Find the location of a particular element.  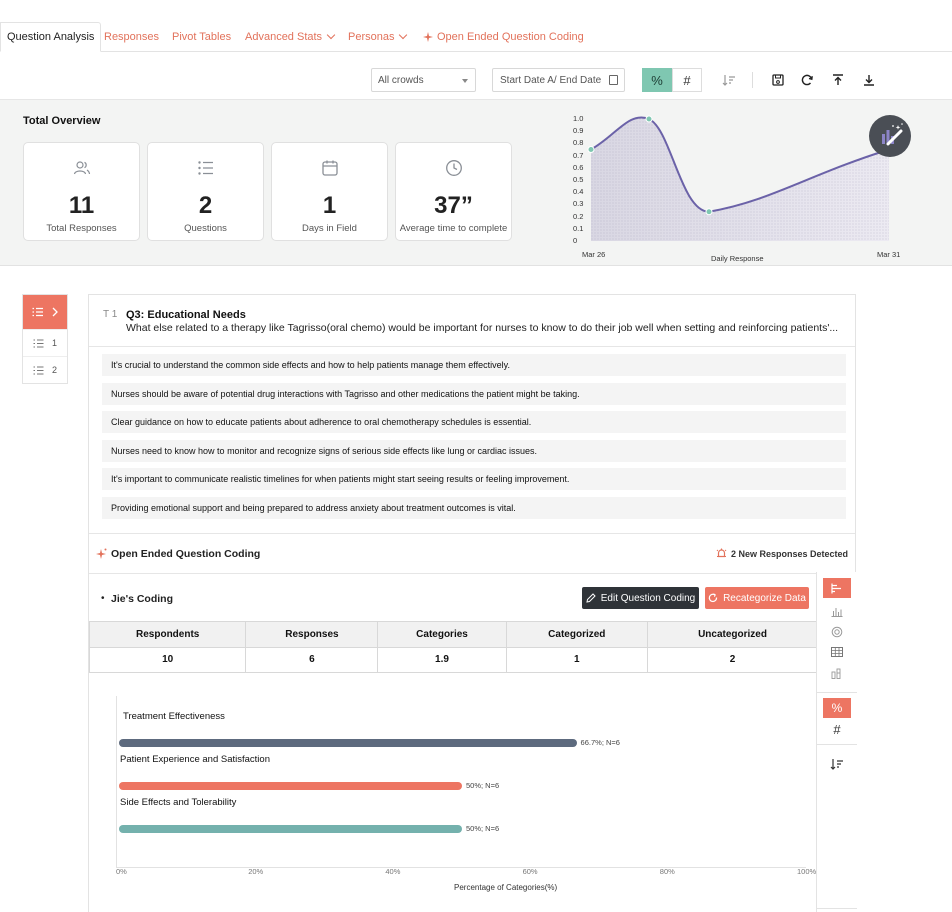

download-button is located at coordinates (869, 80).